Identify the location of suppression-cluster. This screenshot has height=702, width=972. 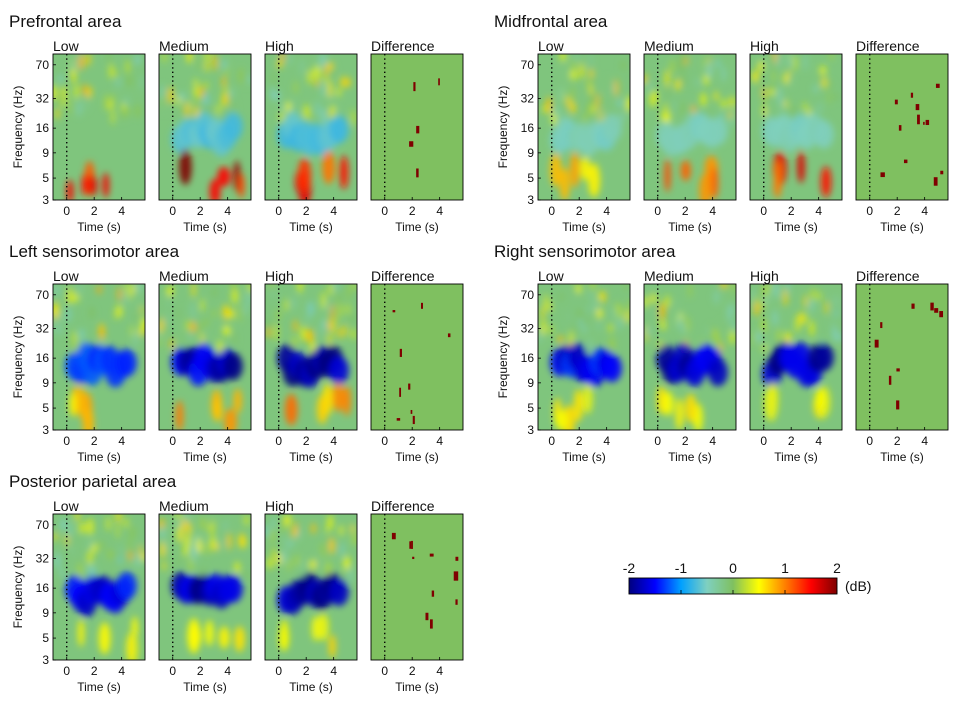
(126, 585).